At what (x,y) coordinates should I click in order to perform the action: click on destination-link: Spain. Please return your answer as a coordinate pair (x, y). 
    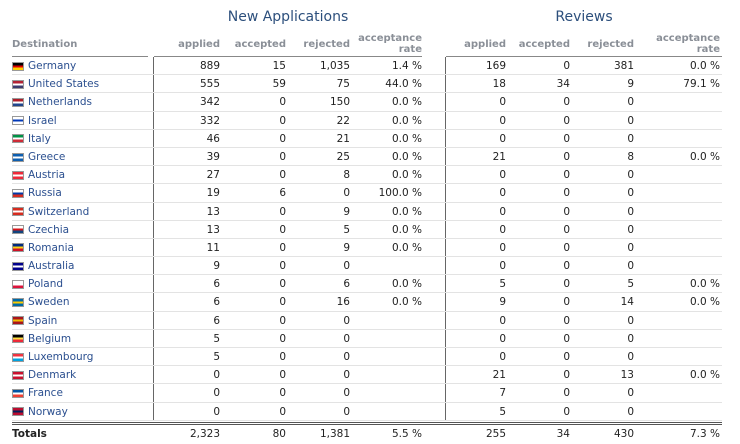
    Looking at the image, I should click on (34, 321).